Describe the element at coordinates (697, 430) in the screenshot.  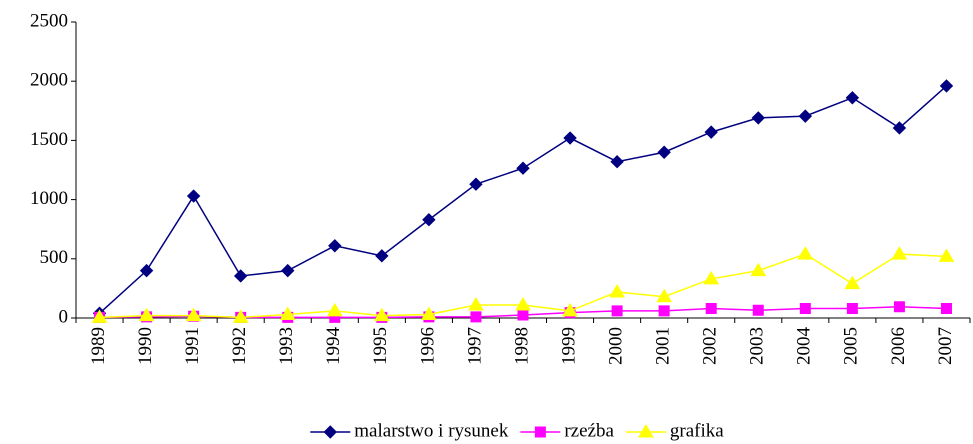
I see `legend-label: grafika` at that location.